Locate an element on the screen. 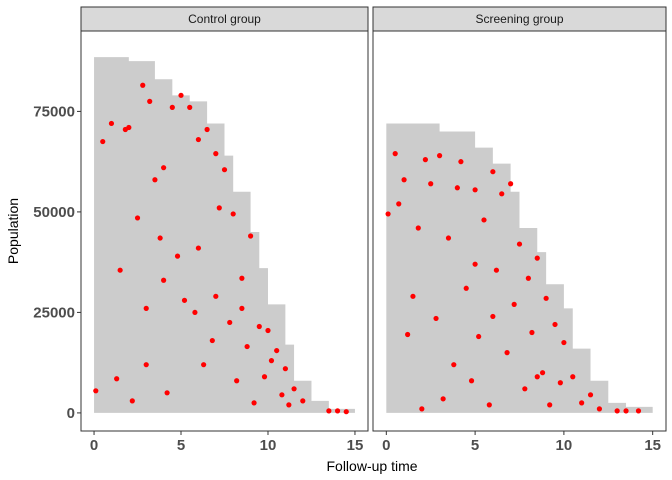 The width and height of the screenshot is (672, 480). y-tick-label: 75000 is located at coordinates (54, 111).